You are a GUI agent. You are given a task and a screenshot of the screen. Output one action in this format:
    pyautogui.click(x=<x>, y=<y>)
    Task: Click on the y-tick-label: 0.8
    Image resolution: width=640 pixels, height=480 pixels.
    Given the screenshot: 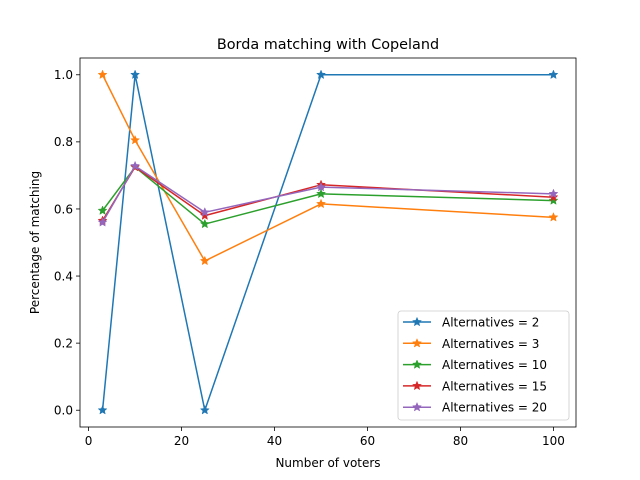 What is the action you would take?
    pyautogui.click(x=63, y=142)
    